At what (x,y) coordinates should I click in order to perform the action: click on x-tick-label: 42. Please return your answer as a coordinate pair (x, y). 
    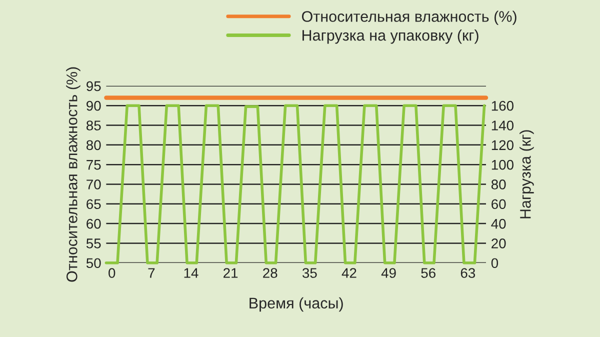
    Looking at the image, I should click on (349, 273).